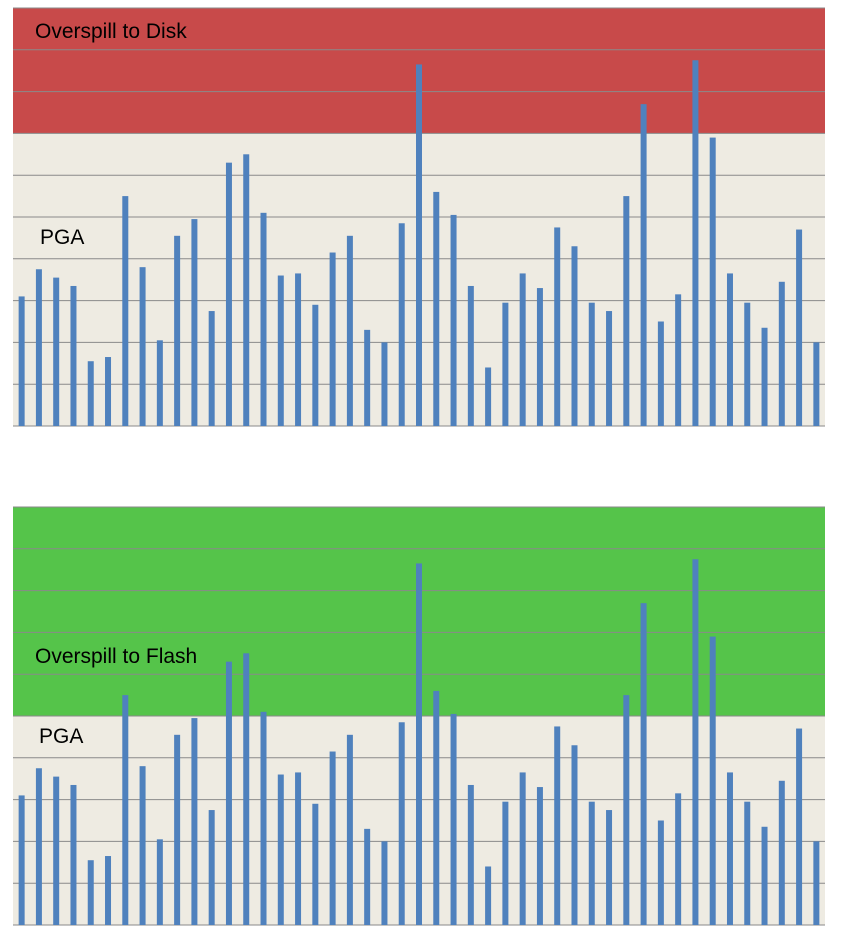 Image resolution: width=841 pixels, height=948 pixels. What do you see at coordinates (116, 696) in the screenshot?
I see `zone-labels: Overspill to Flash PGA` at bounding box center [116, 696].